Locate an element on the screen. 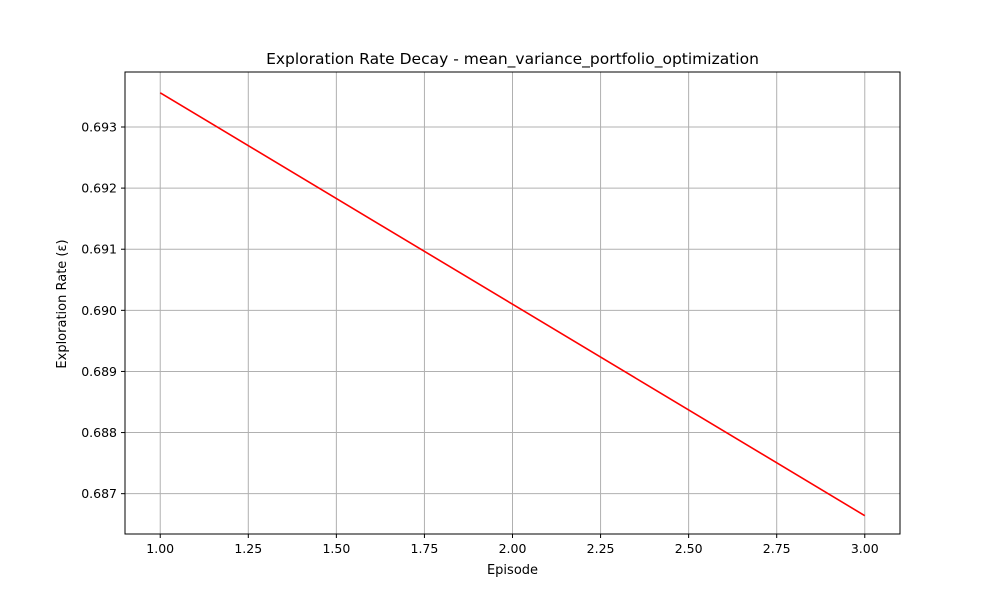 The image size is (1000, 604). y-tick-label: 0.689 is located at coordinates (99, 371).